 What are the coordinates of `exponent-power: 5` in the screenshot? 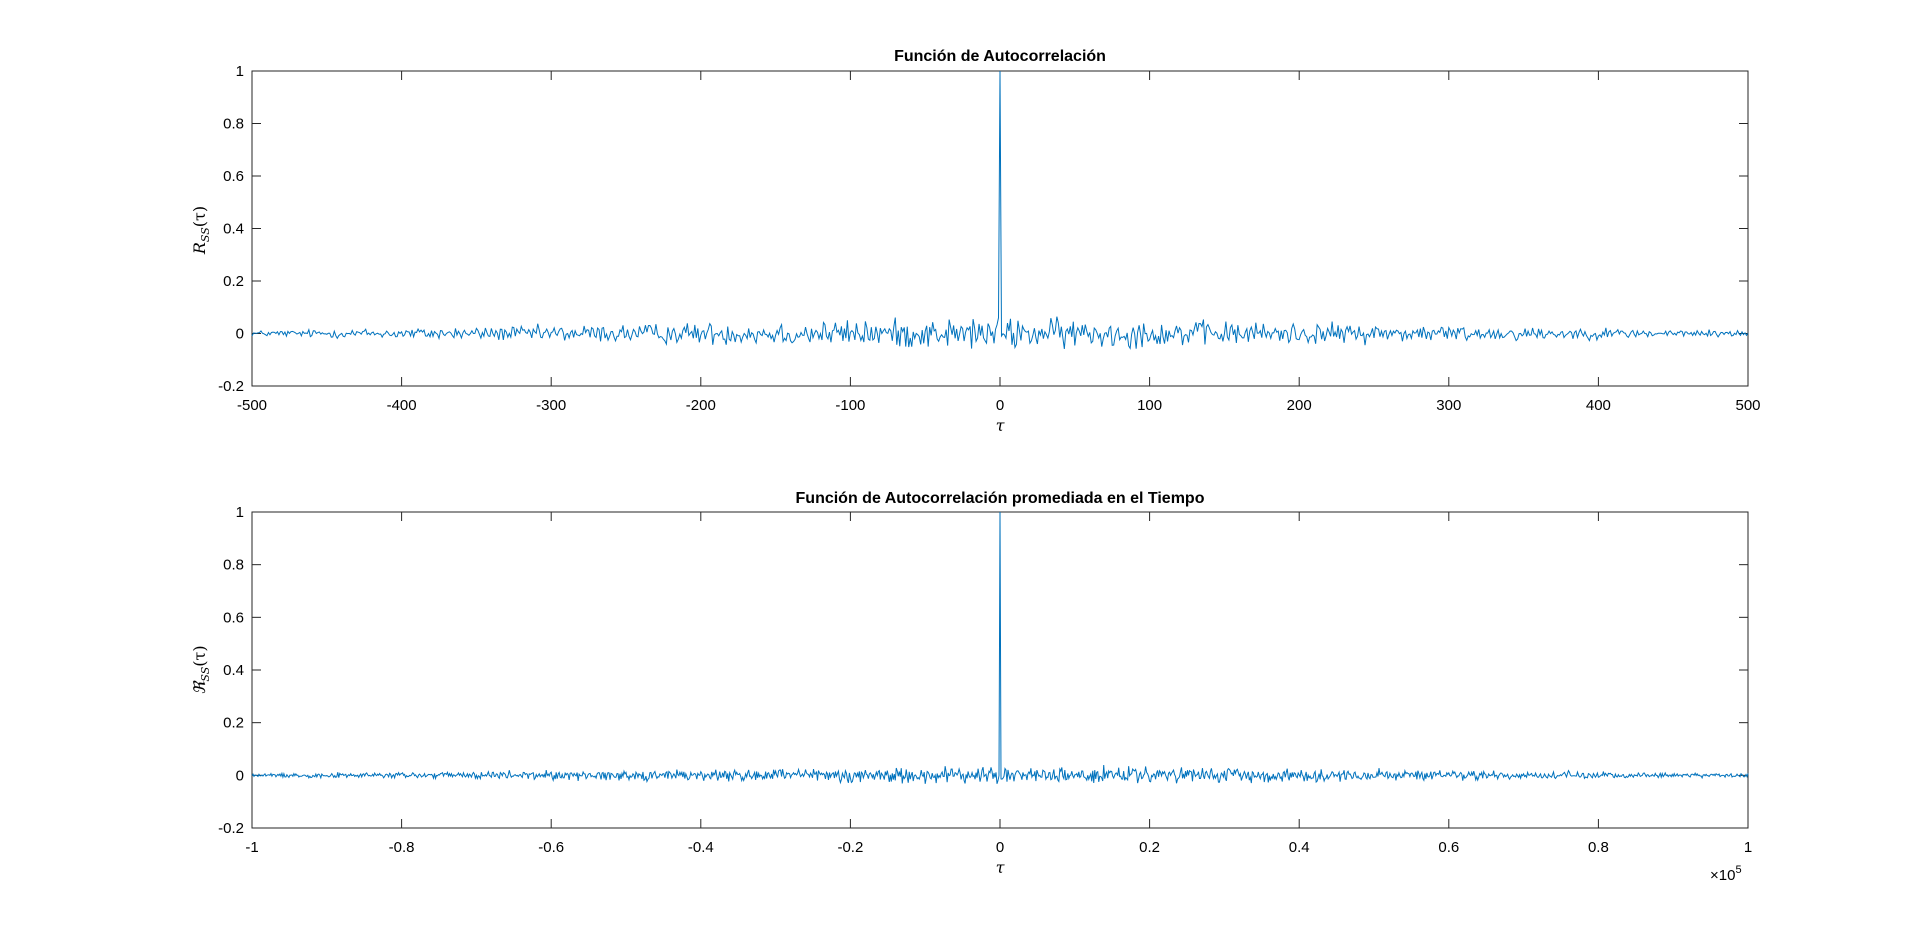 It's located at (1738, 870).